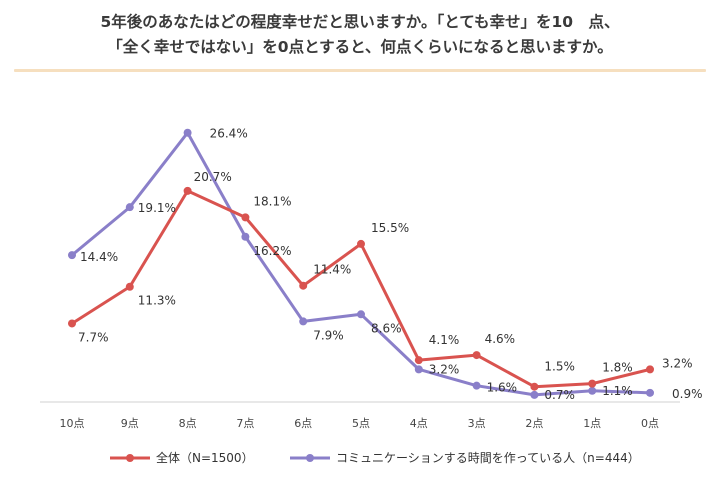 This screenshot has height=480, width=720. I want to click on x-tick-label: 7点, so click(245, 423).